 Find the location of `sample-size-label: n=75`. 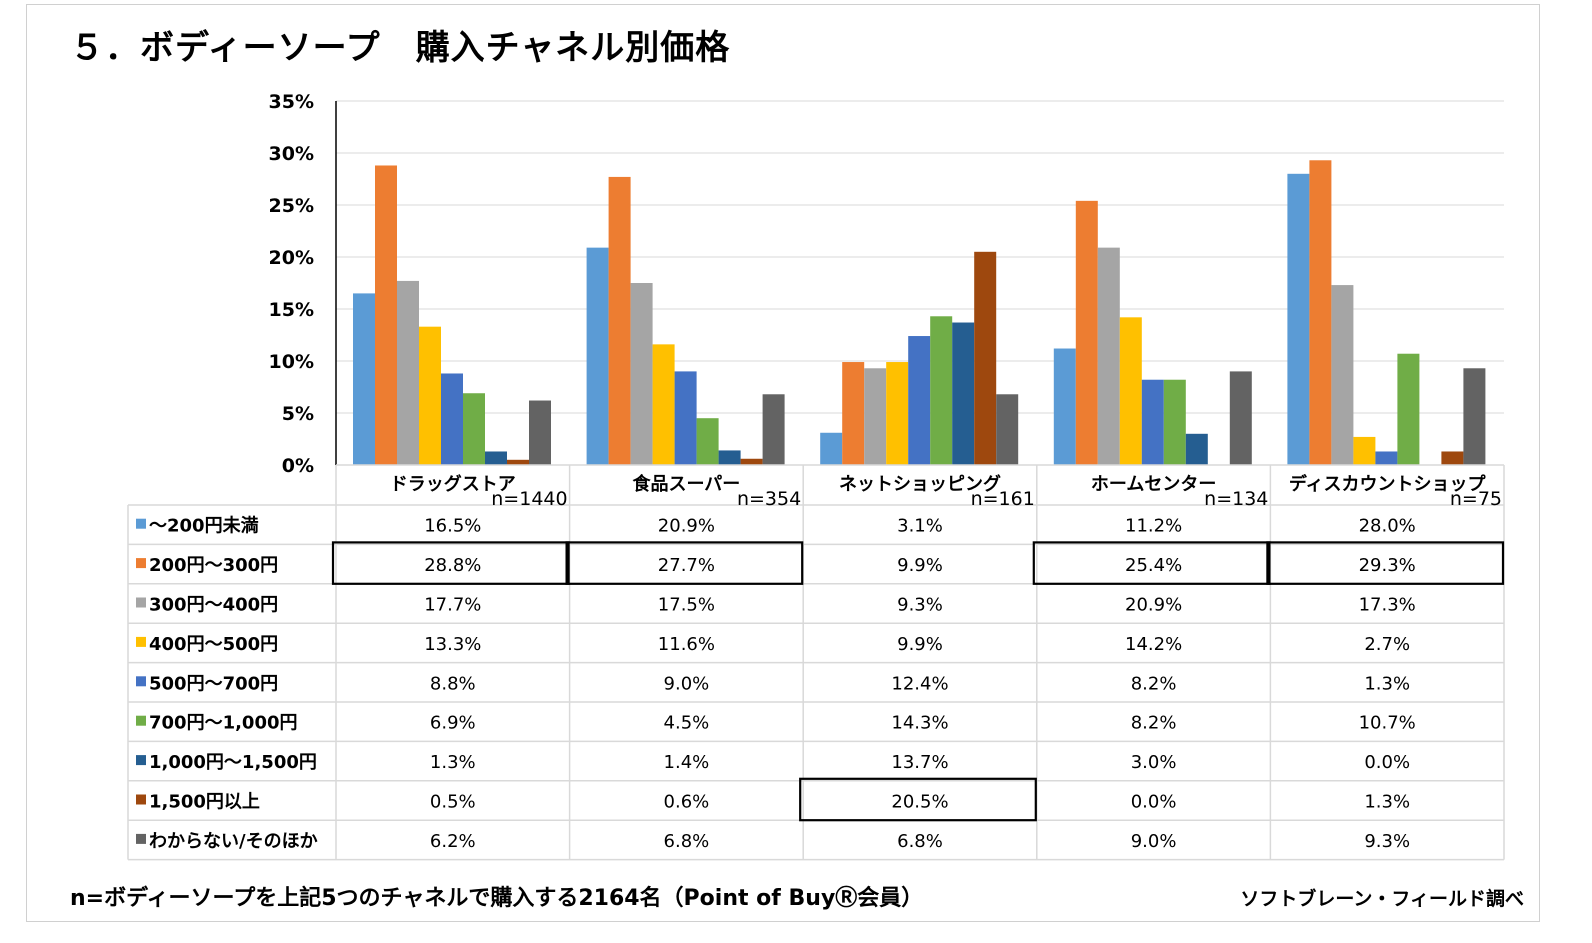

sample-size-label: n=75 is located at coordinates (1476, 499).